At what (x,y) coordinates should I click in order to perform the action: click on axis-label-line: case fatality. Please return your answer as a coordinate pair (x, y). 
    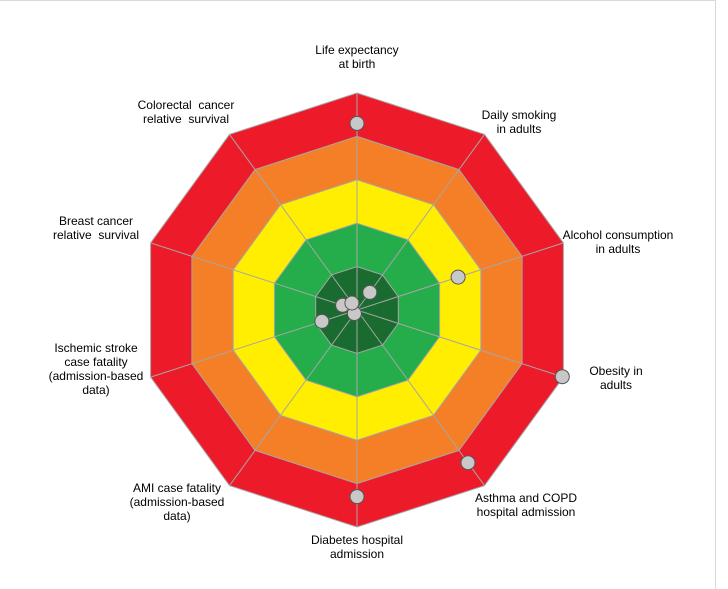
    Looking at the image, I should click on (95, 362).